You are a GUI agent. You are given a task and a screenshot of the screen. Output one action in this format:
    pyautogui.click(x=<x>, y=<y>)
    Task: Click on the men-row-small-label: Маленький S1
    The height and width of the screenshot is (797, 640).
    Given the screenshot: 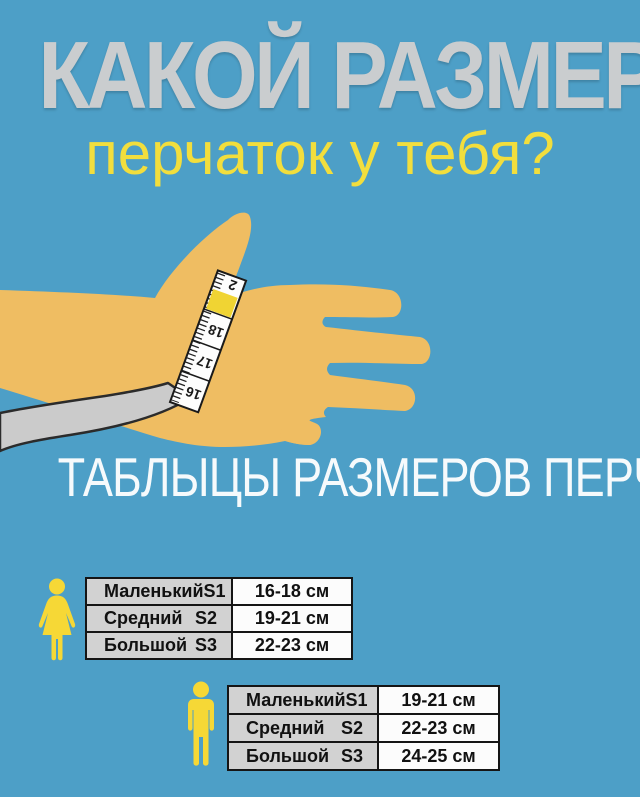 What is the action you would take?
    pyautogui.click(x=303, y=700)
    